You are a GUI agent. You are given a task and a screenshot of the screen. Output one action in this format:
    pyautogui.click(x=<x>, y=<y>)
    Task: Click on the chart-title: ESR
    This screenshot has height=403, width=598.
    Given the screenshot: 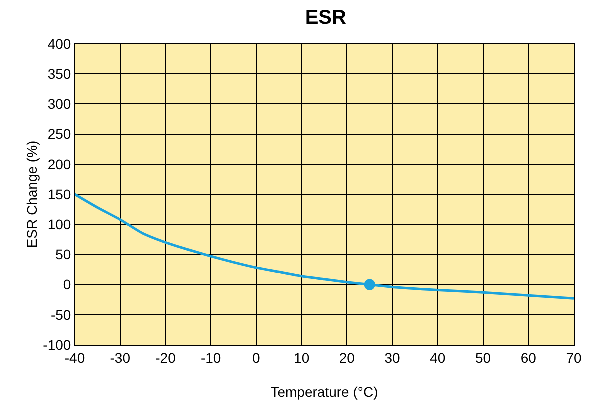 What is the action you would take?
    pyautogui.click(x=326, y=18)
    